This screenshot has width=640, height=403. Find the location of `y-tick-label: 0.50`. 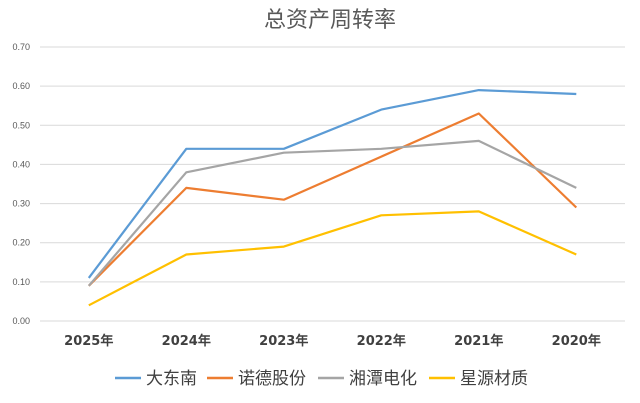

y-tick-label: 0.50 is located at coordinates (21, 125).